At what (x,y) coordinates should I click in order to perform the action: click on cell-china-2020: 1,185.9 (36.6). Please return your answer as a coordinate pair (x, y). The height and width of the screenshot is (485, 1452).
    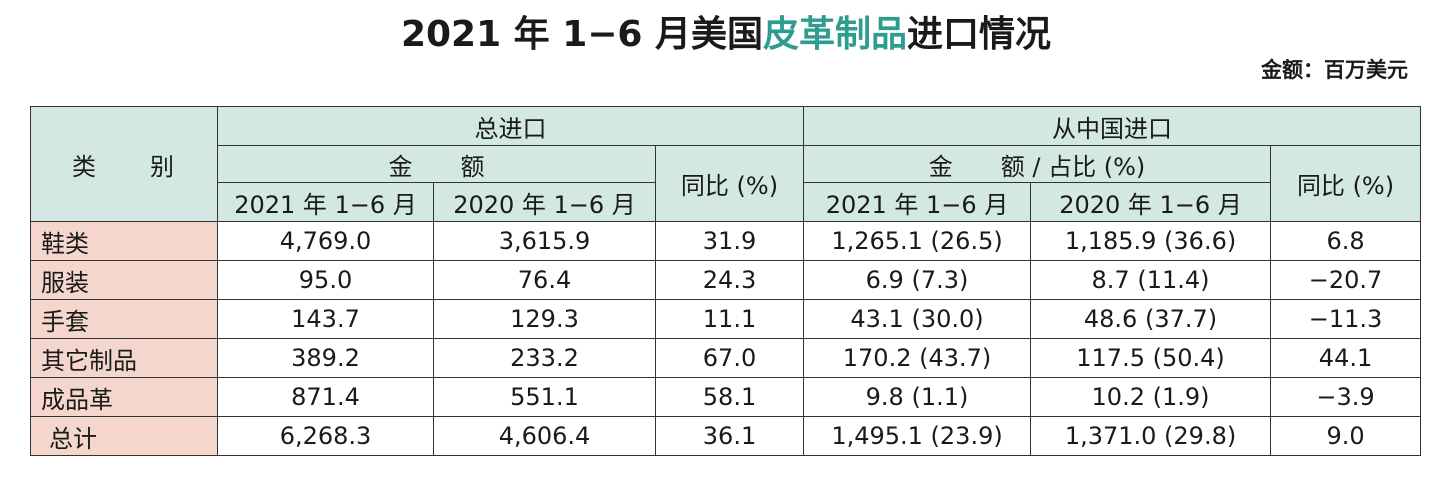
    Looking at the image, I should click on (1151, 241).